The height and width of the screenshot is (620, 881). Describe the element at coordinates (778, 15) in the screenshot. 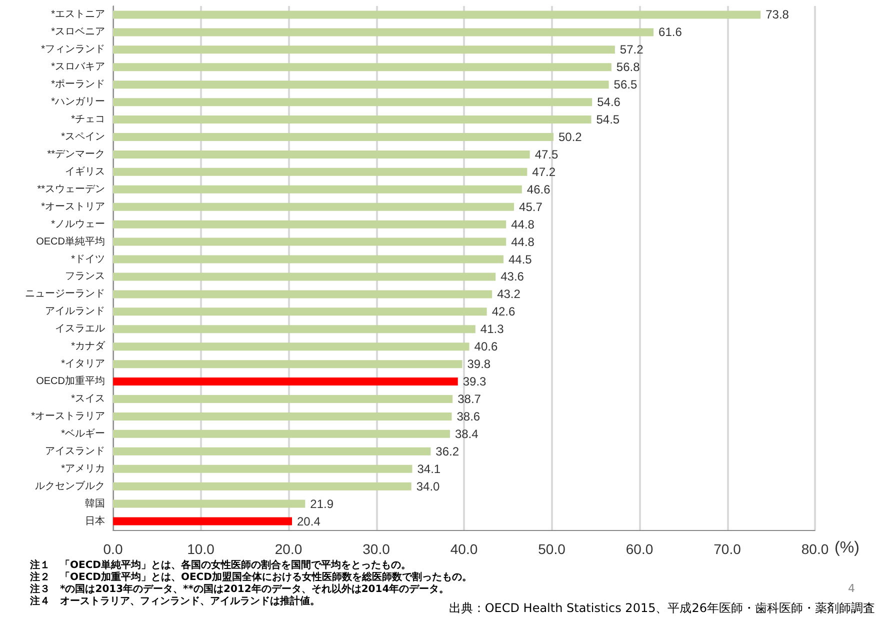

I see `data-label: 73.8` at that location.